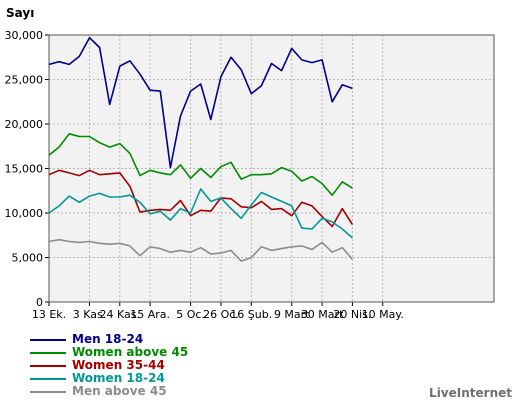  What do you see at coordinates (39, 302) in the screenshot?
I see `y-tick-label: 0` at bounding box center [39, 302].